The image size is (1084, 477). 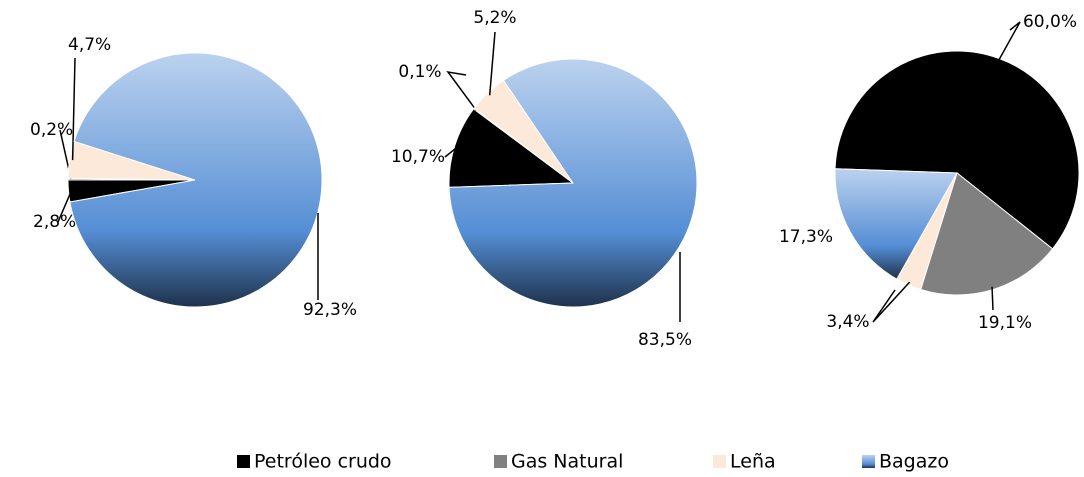 I want to click on data-label: 3,4%, so click(x=847, y=322).